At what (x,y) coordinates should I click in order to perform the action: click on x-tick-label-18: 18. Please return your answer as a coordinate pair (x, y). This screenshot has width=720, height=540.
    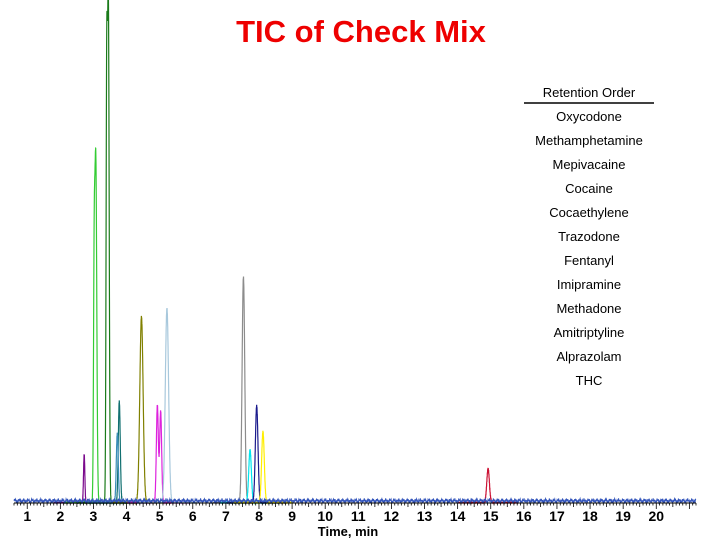
    Looking at the image, I should click on (590, 516).